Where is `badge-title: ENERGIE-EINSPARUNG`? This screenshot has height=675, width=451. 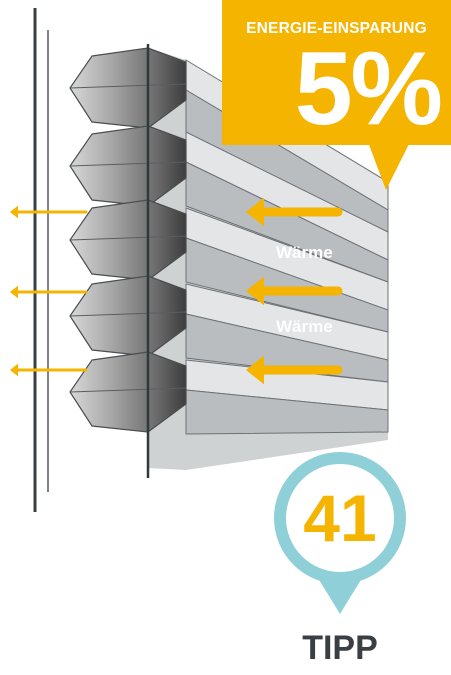
badge-title: ENERGIE-EINSPARUNG is located at coordinates (336, 28).